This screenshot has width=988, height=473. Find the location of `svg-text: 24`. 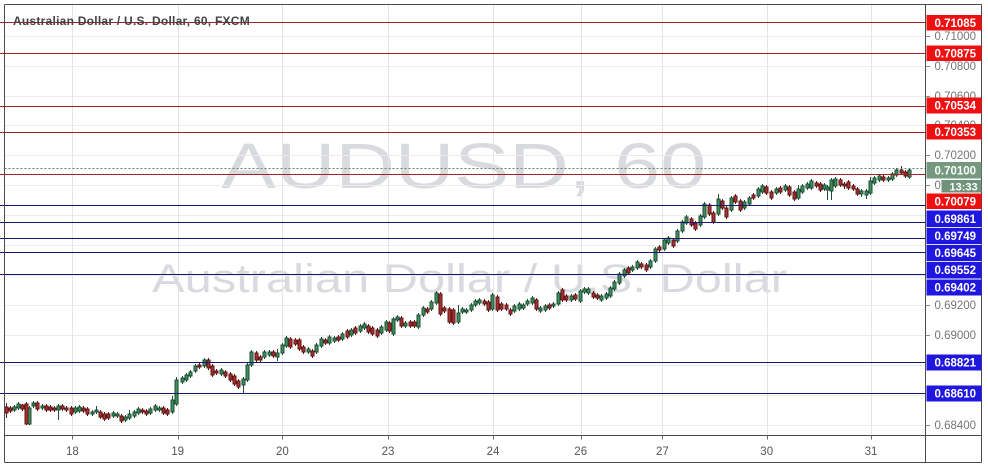

svg-text: 24 is located at coordinates (493, 452).